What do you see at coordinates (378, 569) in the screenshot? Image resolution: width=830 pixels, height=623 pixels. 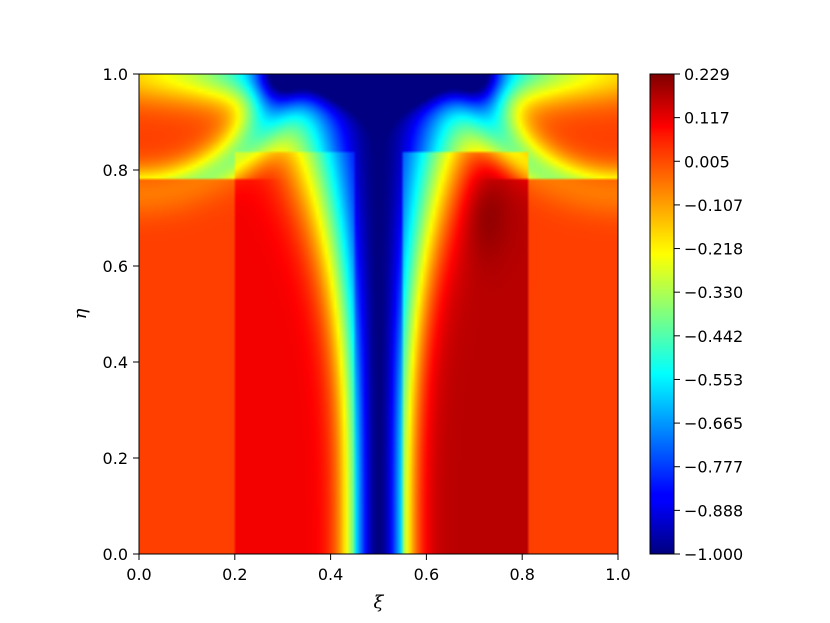 I see `x-axis: 0.0 0.2 0.4 0.6 0.8 1.0` at bounding box center [378, 569].